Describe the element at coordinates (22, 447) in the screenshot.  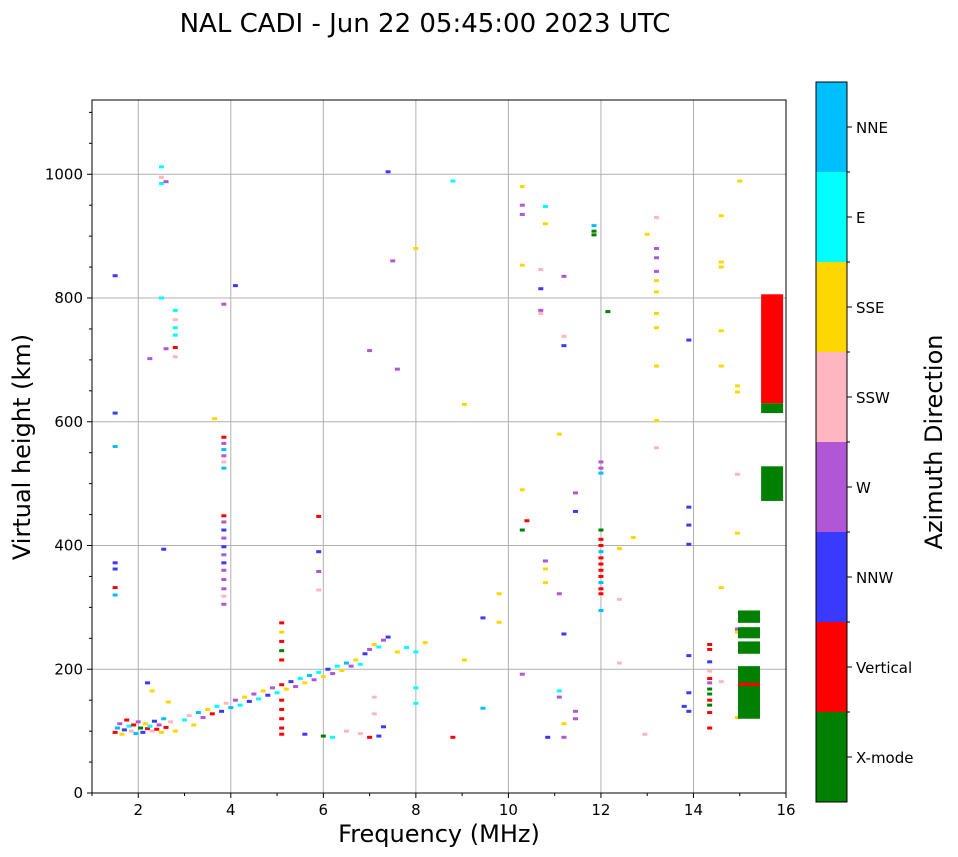
I see `y-axis-label: Virtual height (km)` at that location.